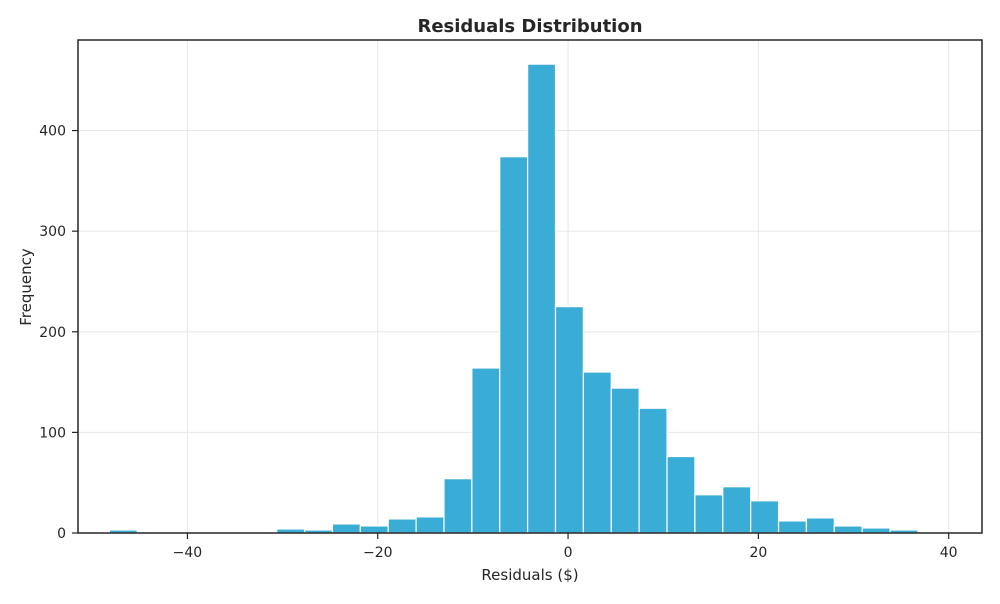  Describe the element at coordinates (188, 553) in the screenshot. I see `x-tick-label: −40` at that location.